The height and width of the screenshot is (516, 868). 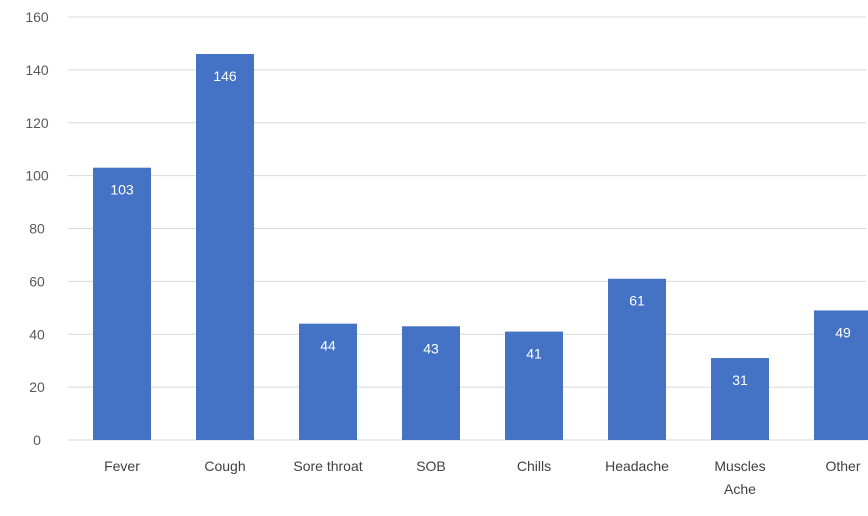 What do you see at coordinates (328, 346) in the screenshot?
I see `data-label: 44` at bounding box center [328, 346].